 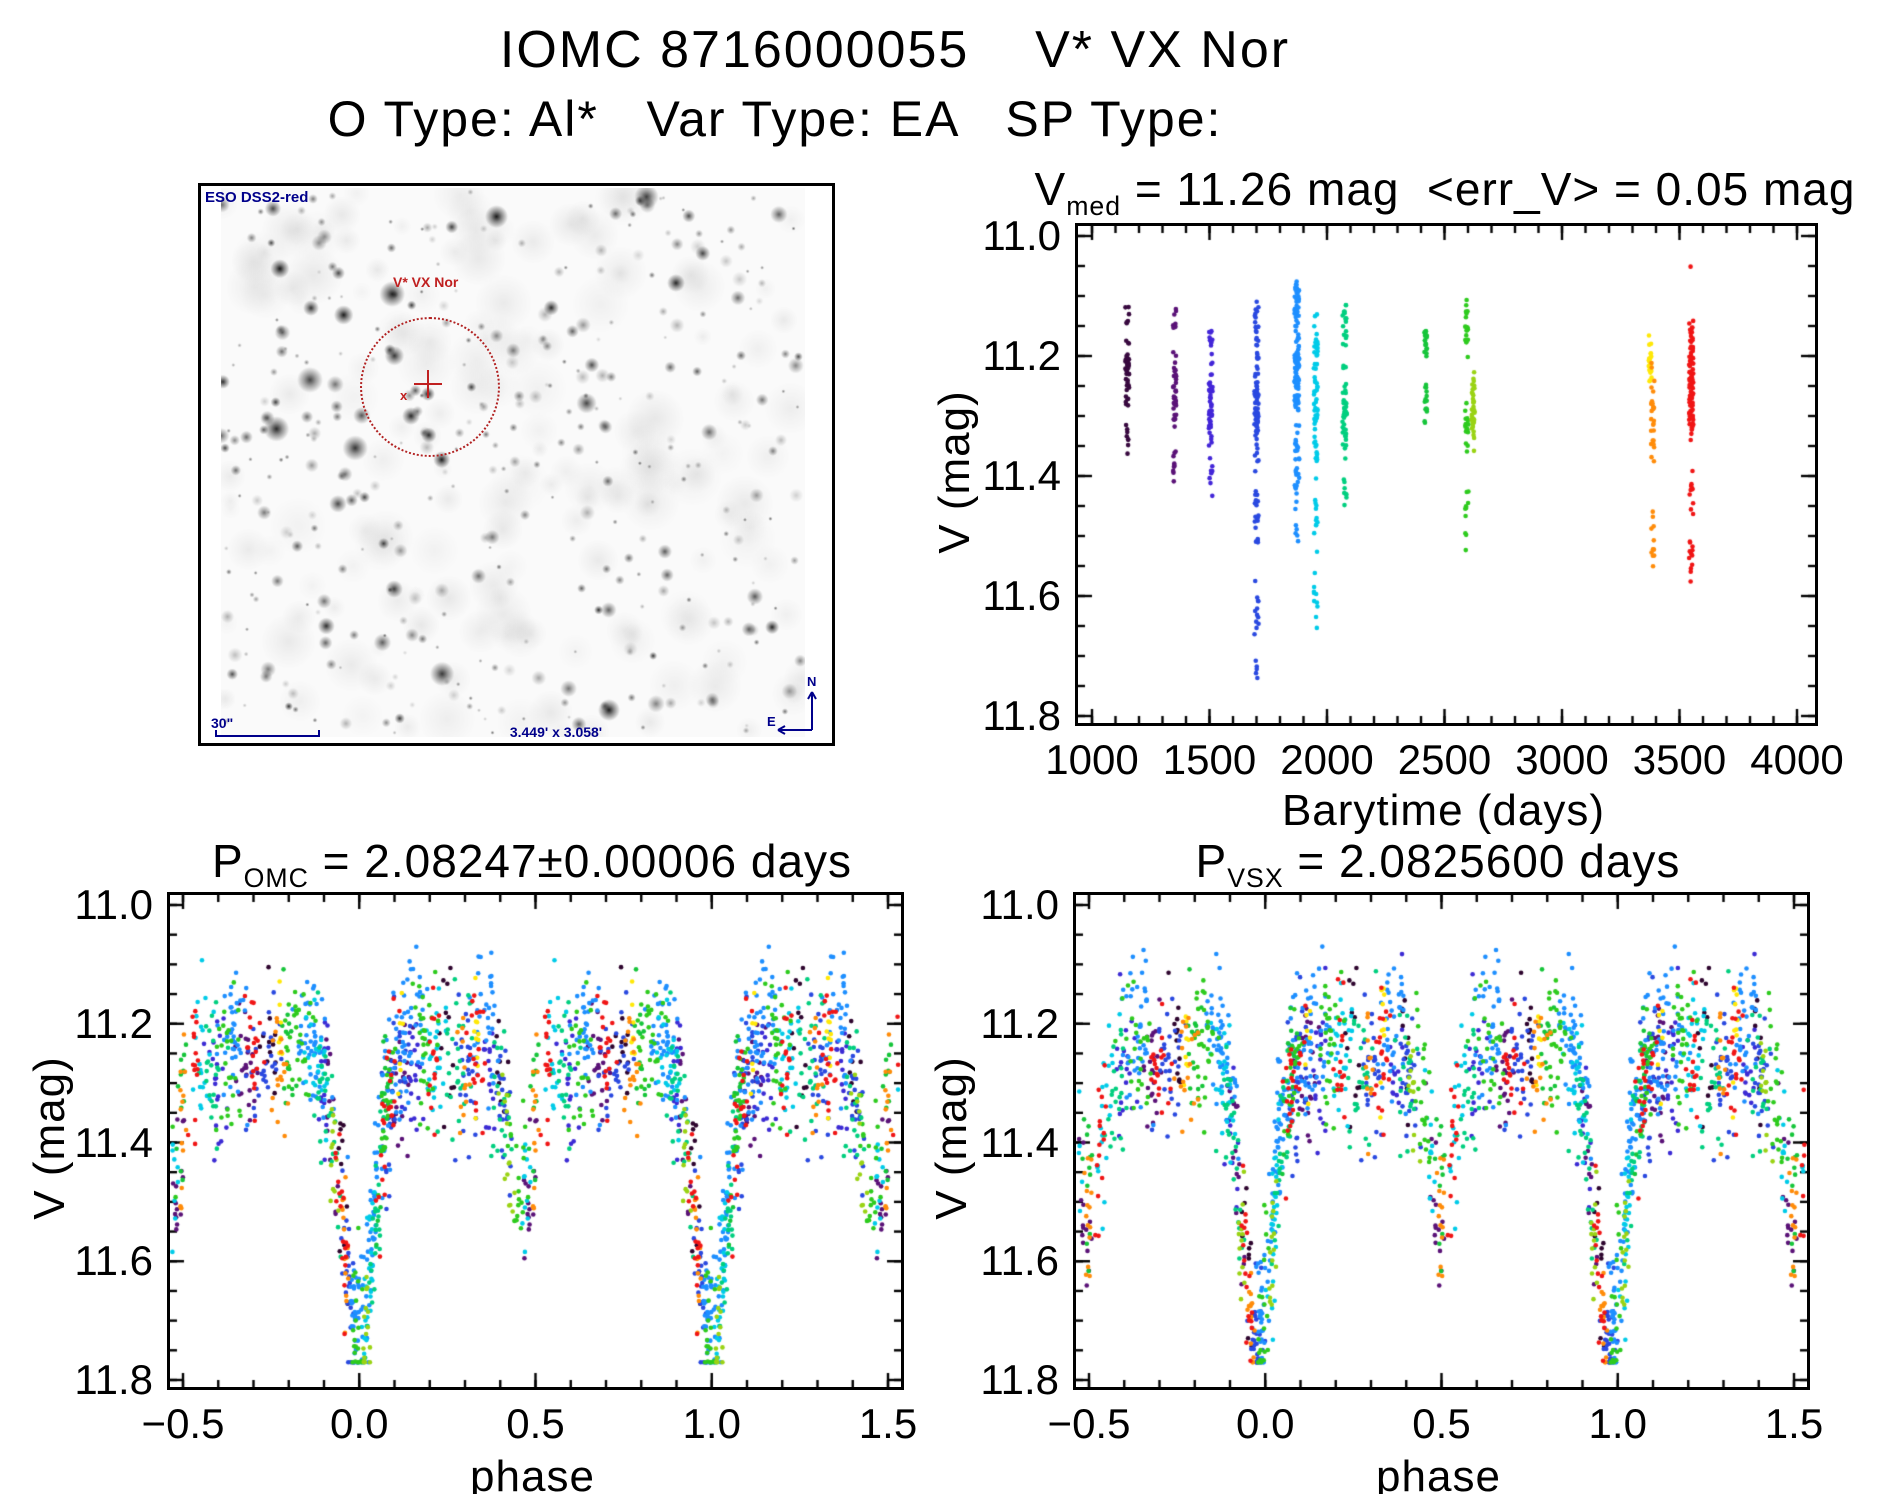 What do you see at coordinates (532, 1473) in the screenshot?
I see `phase-omc-x-axis-label: phase` at bounding box center [532, 1473].